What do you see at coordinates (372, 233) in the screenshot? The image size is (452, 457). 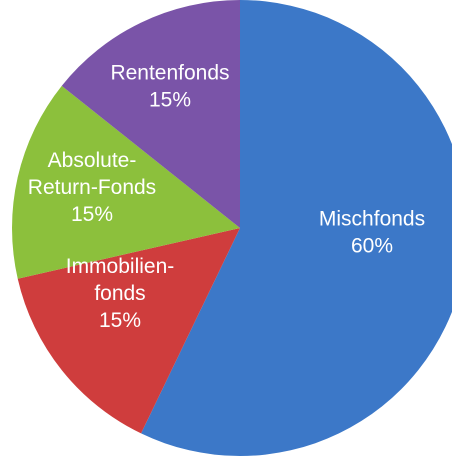 I see `slice-label-mischfonds: Mischfonds 60%` at bounding box center [372, 233].